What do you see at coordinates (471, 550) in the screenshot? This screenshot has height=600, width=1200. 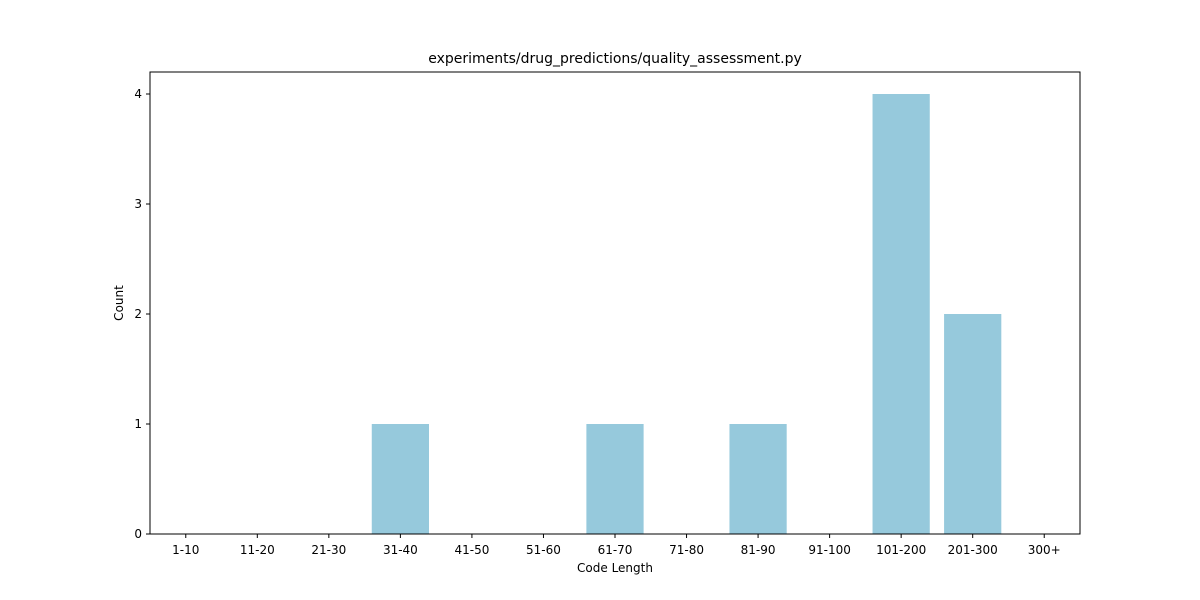 I see `x-tick-label: 41-50` at bounding box center [471, 550].